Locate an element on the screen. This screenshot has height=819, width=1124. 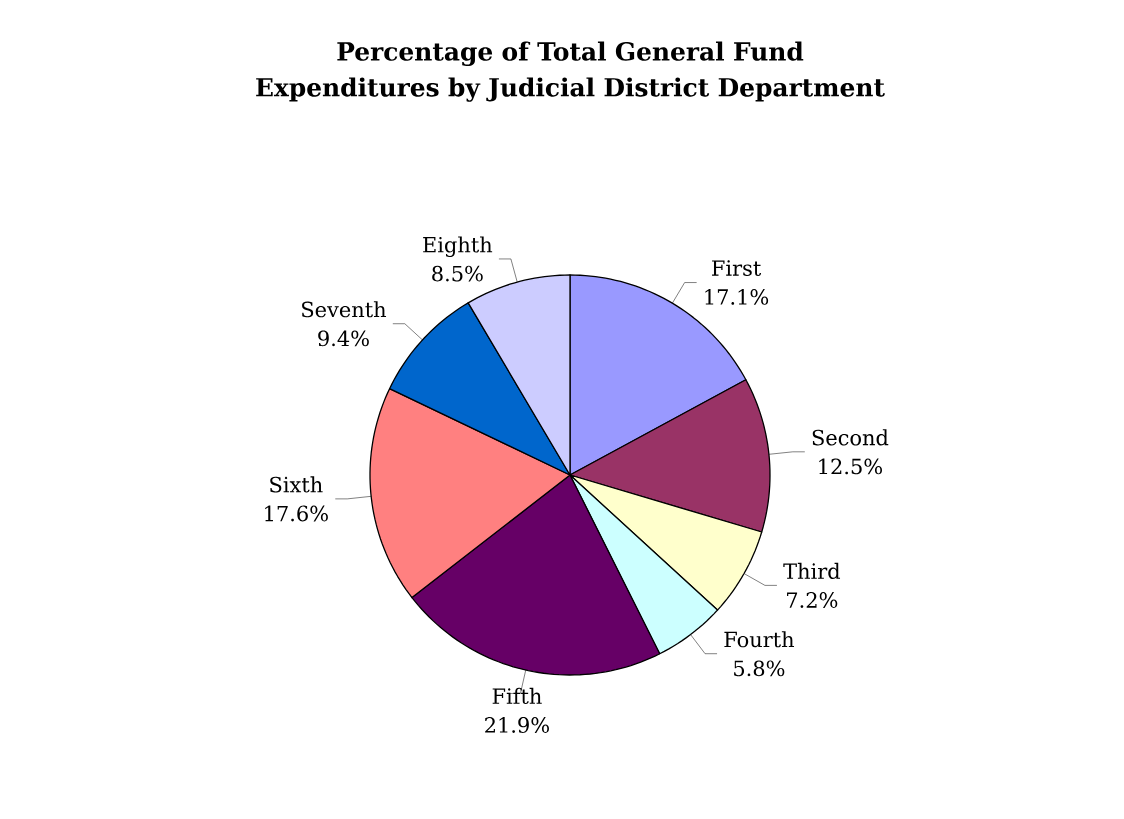
data-label: 9.4% is located at coordinates (343, 338).